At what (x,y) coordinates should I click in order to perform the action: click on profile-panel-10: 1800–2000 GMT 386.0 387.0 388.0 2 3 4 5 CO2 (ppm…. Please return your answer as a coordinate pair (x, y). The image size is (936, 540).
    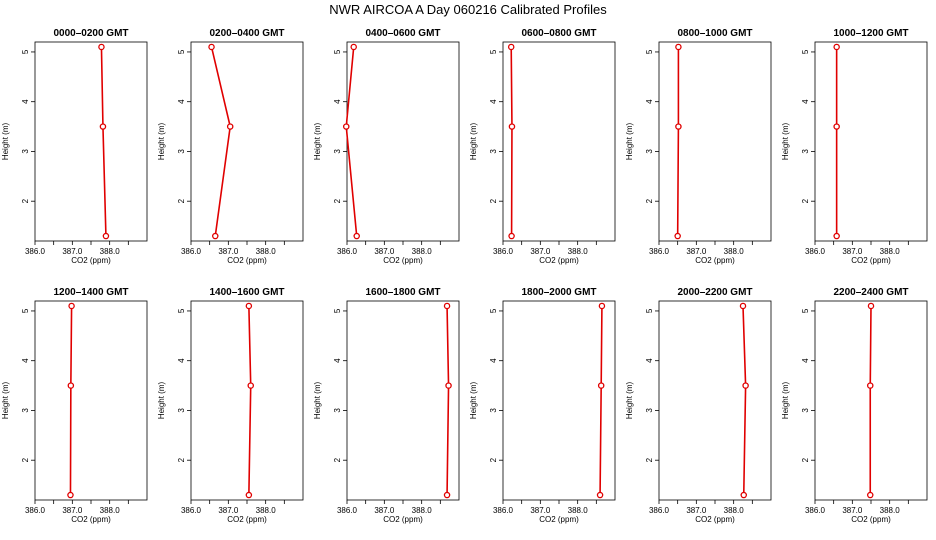
    Looking at the image, I should click on (542, 405).